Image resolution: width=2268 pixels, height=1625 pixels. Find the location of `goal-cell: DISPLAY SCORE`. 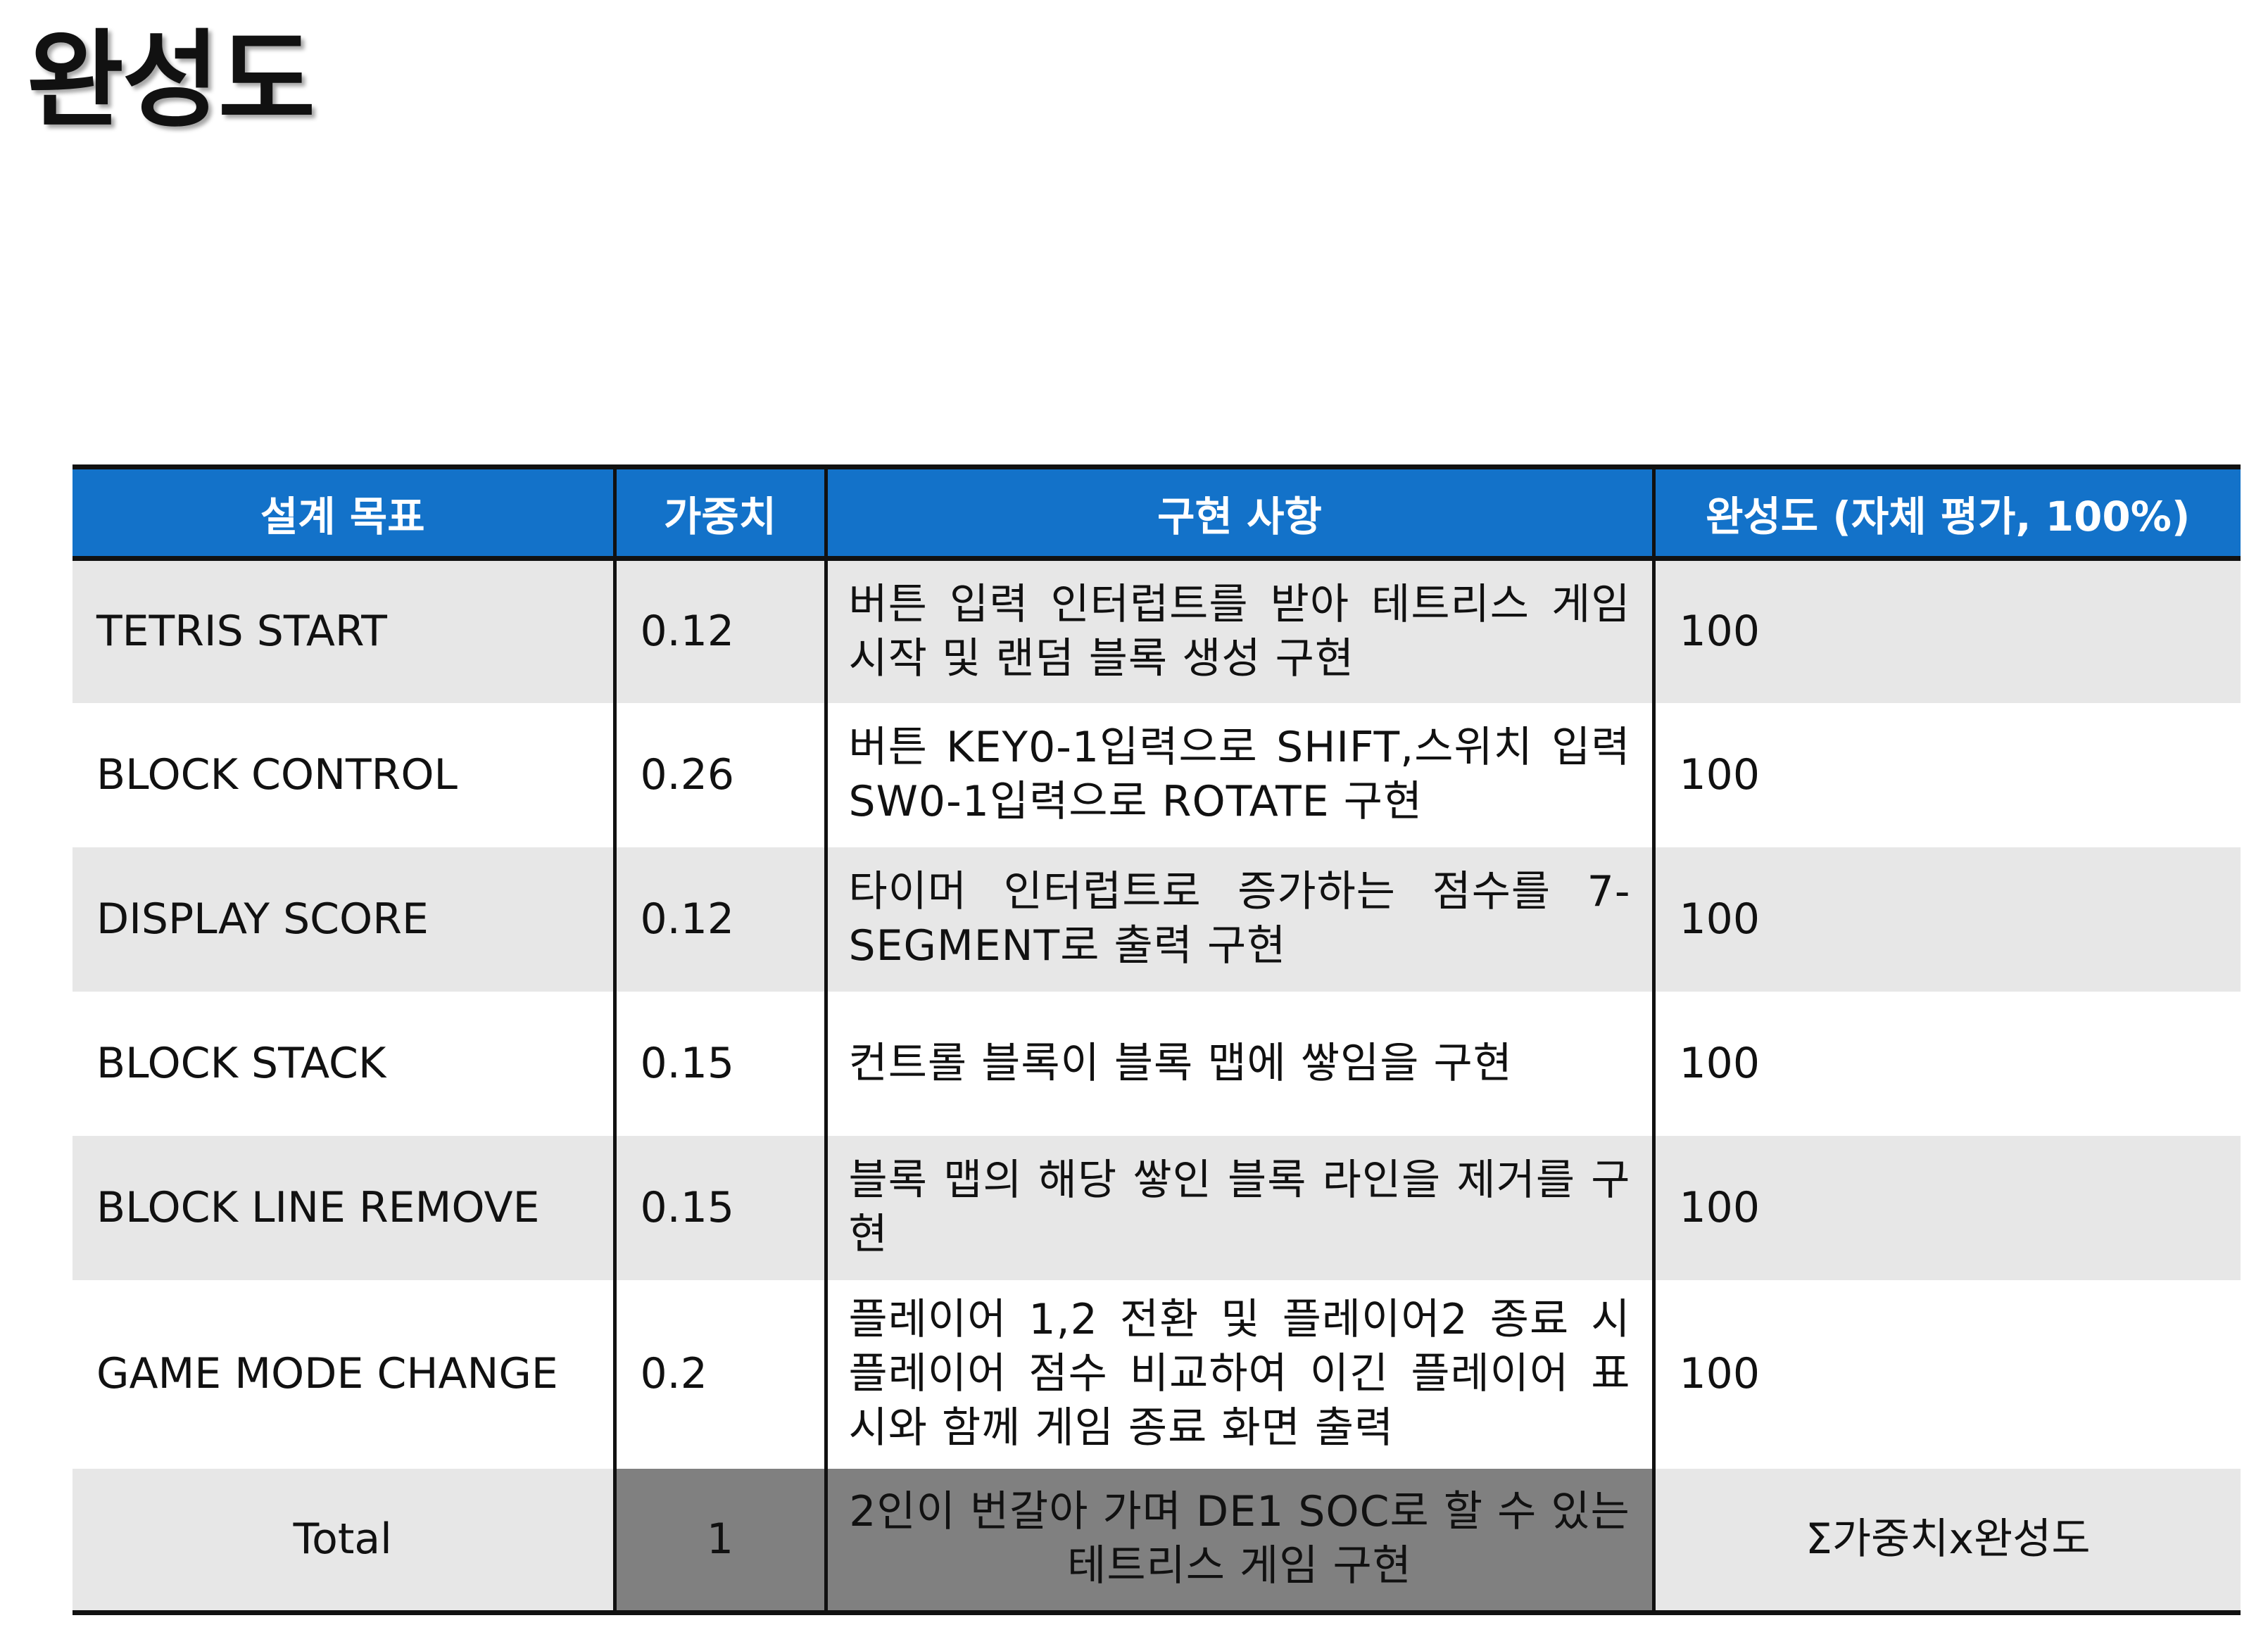

goal-cell: DISPLAY SCORE is located at coordinates (345, 919).